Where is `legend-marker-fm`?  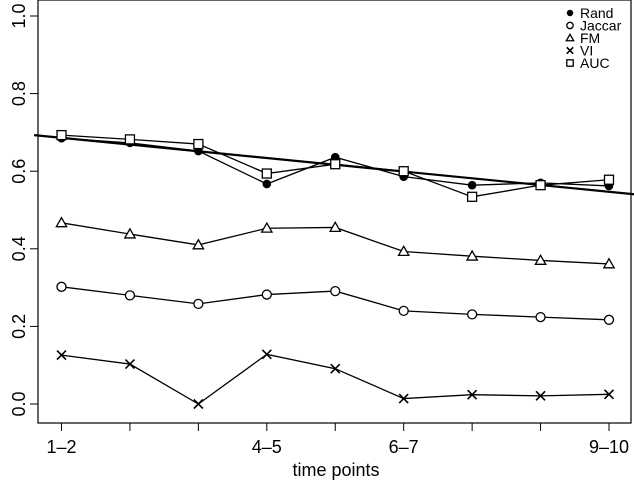 legend-marker-fm is located at coordinates (570, 37).